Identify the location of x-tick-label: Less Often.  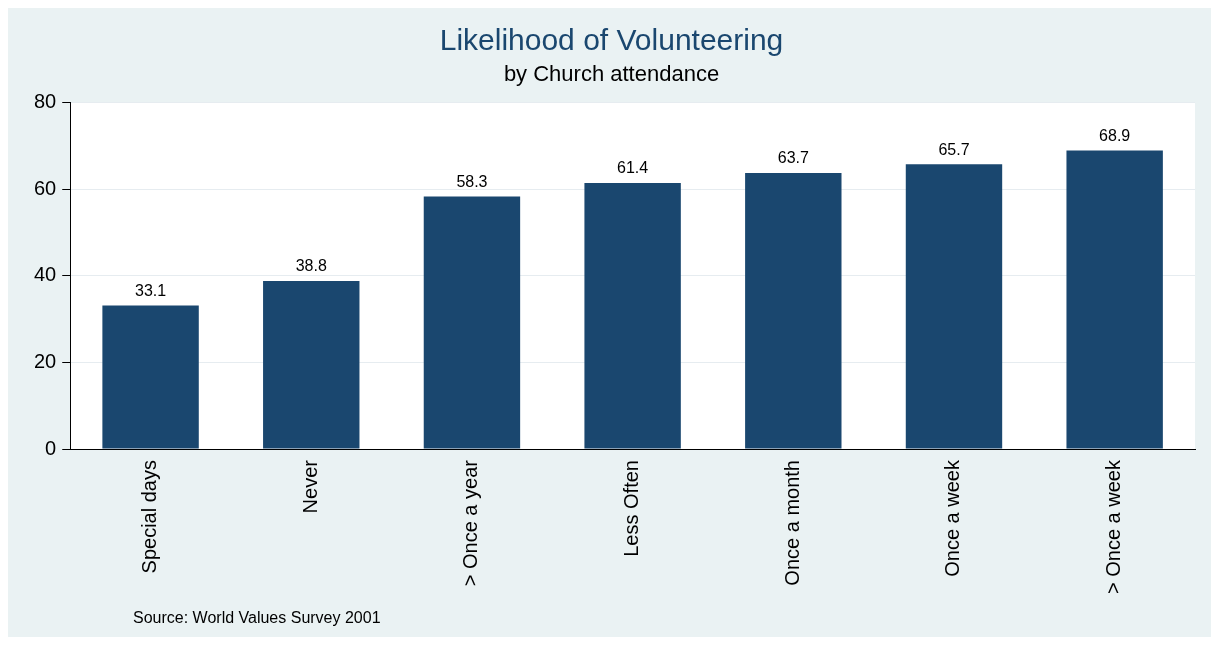
(631, 508).